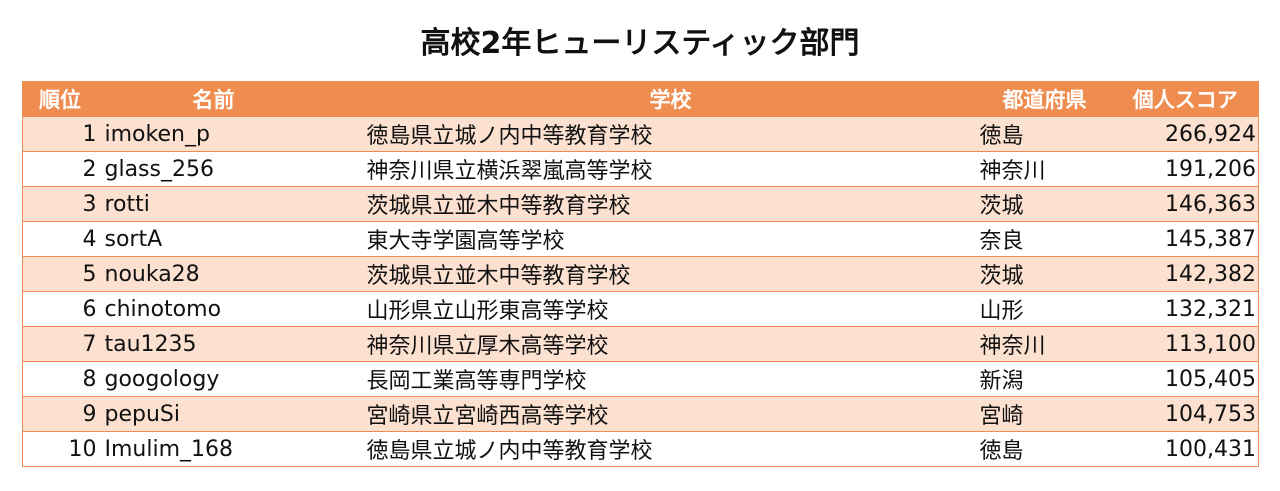 This screenshot has height=491, width=1280. Describe the element at coordinates (62, 449) in the screenshot. I see `rank-cell: 10` at that location.